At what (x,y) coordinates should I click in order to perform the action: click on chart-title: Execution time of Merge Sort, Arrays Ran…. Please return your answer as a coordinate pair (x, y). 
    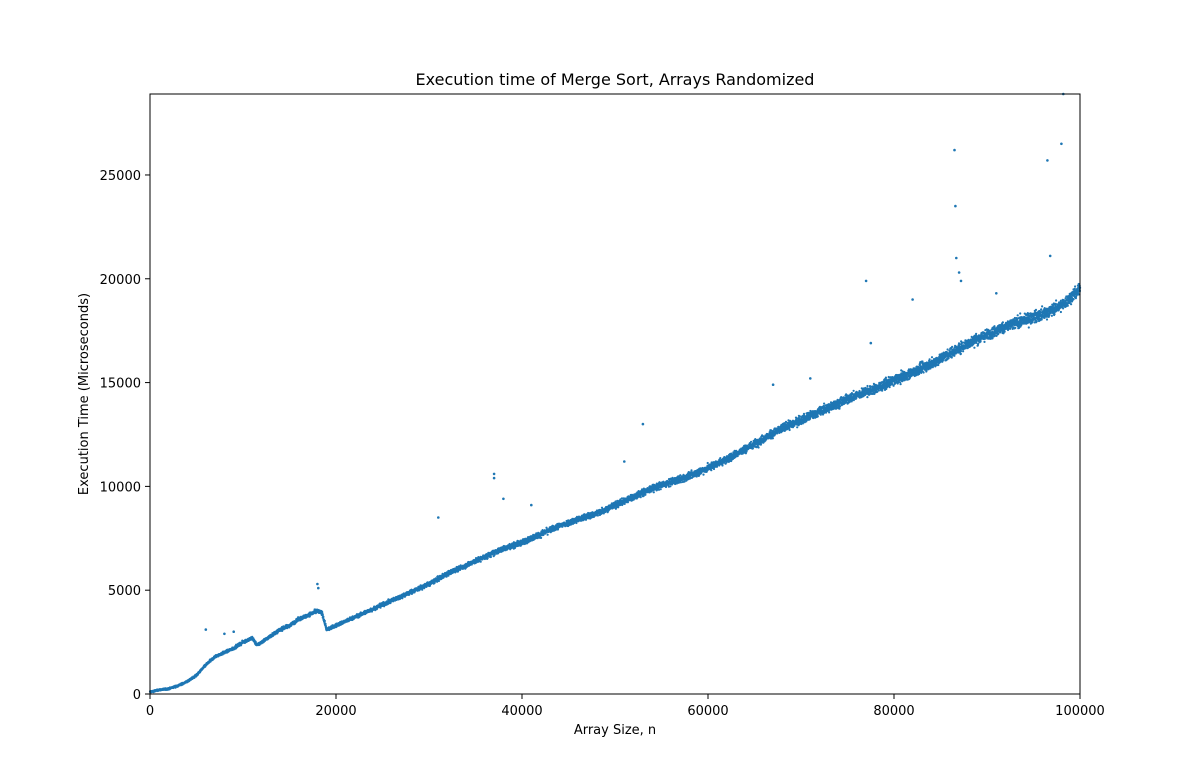
    Looking at the image, I should click on (615, 79).